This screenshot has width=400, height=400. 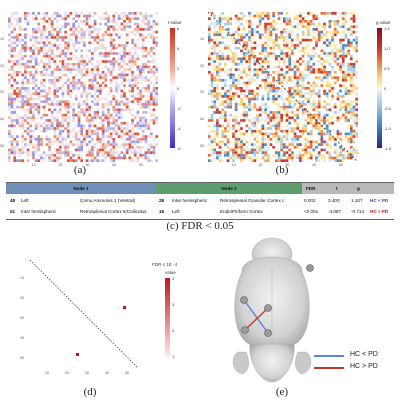 What do you see at coordinates (179, 108) in the screenshot?
I see `colorbar-tick-label: -2` at bounding box center [179, 108].